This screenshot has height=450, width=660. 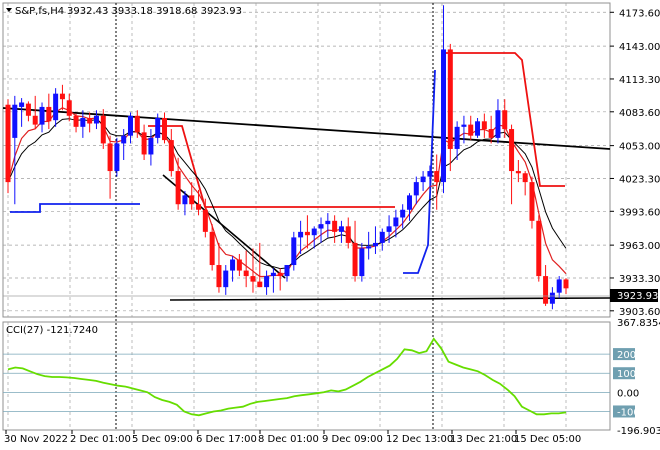 I want to click on price-tick-label: 4173.60, so click(x=639, y=13).